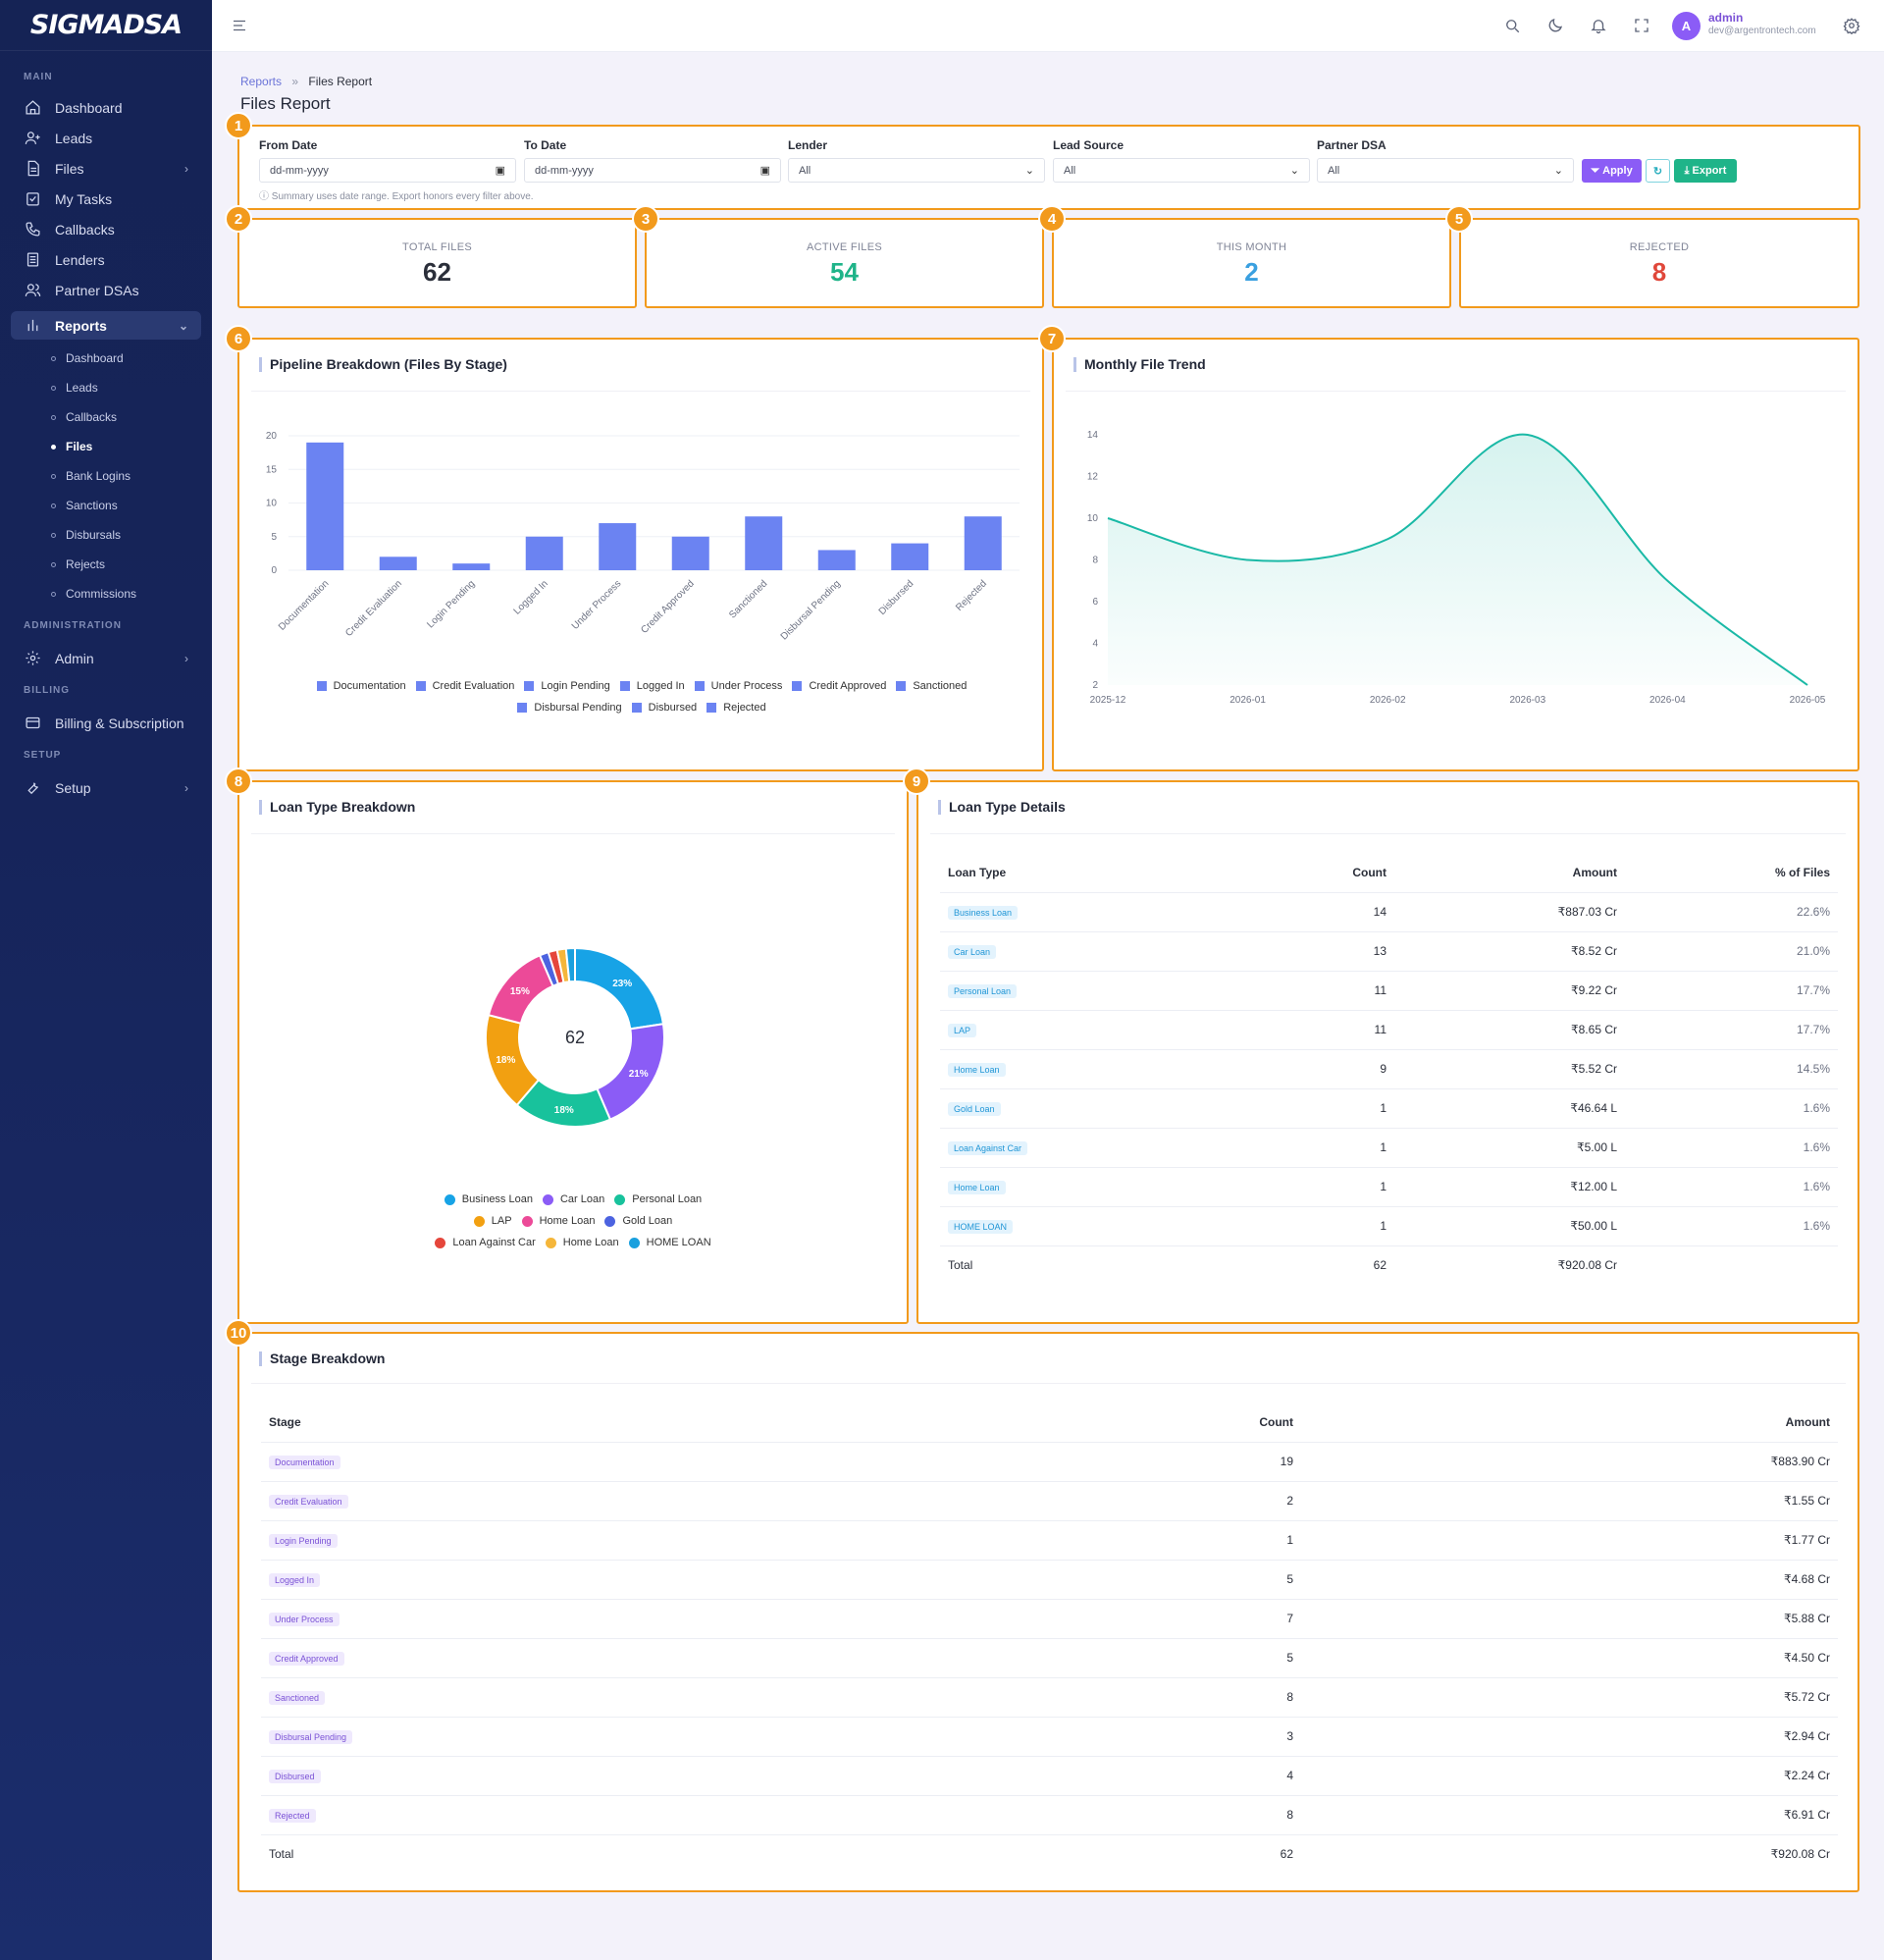  I want to click on table-row: Loan Against Car 1 ₹5.00 L 1.6%, so click(1389, 1147).